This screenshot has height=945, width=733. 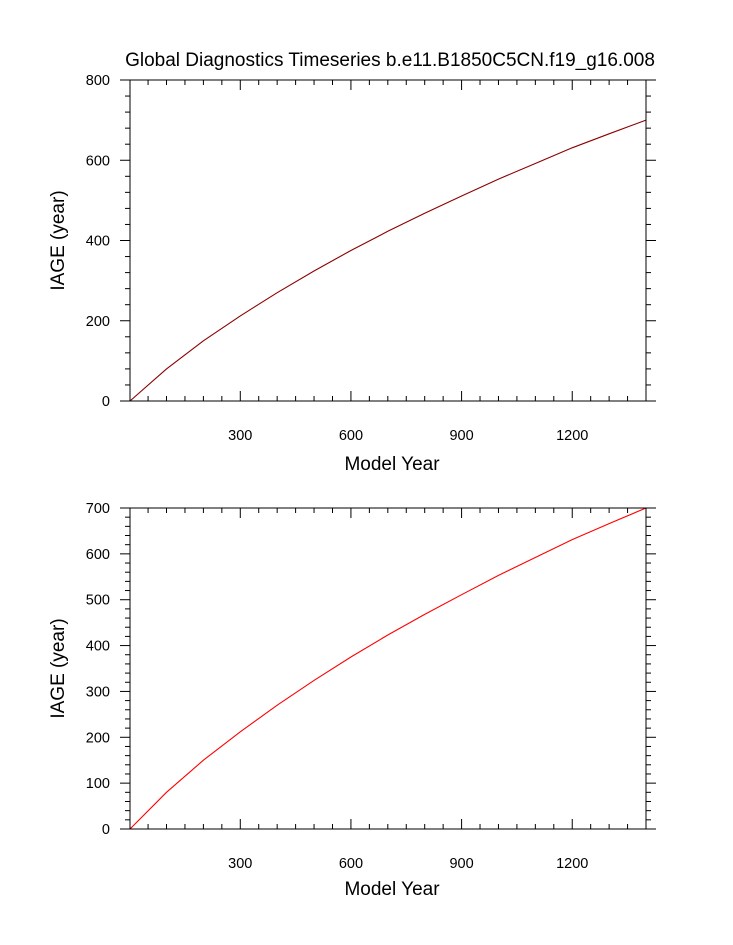 I want to click on y-tick-label: 800, so click(x=98, y=81).